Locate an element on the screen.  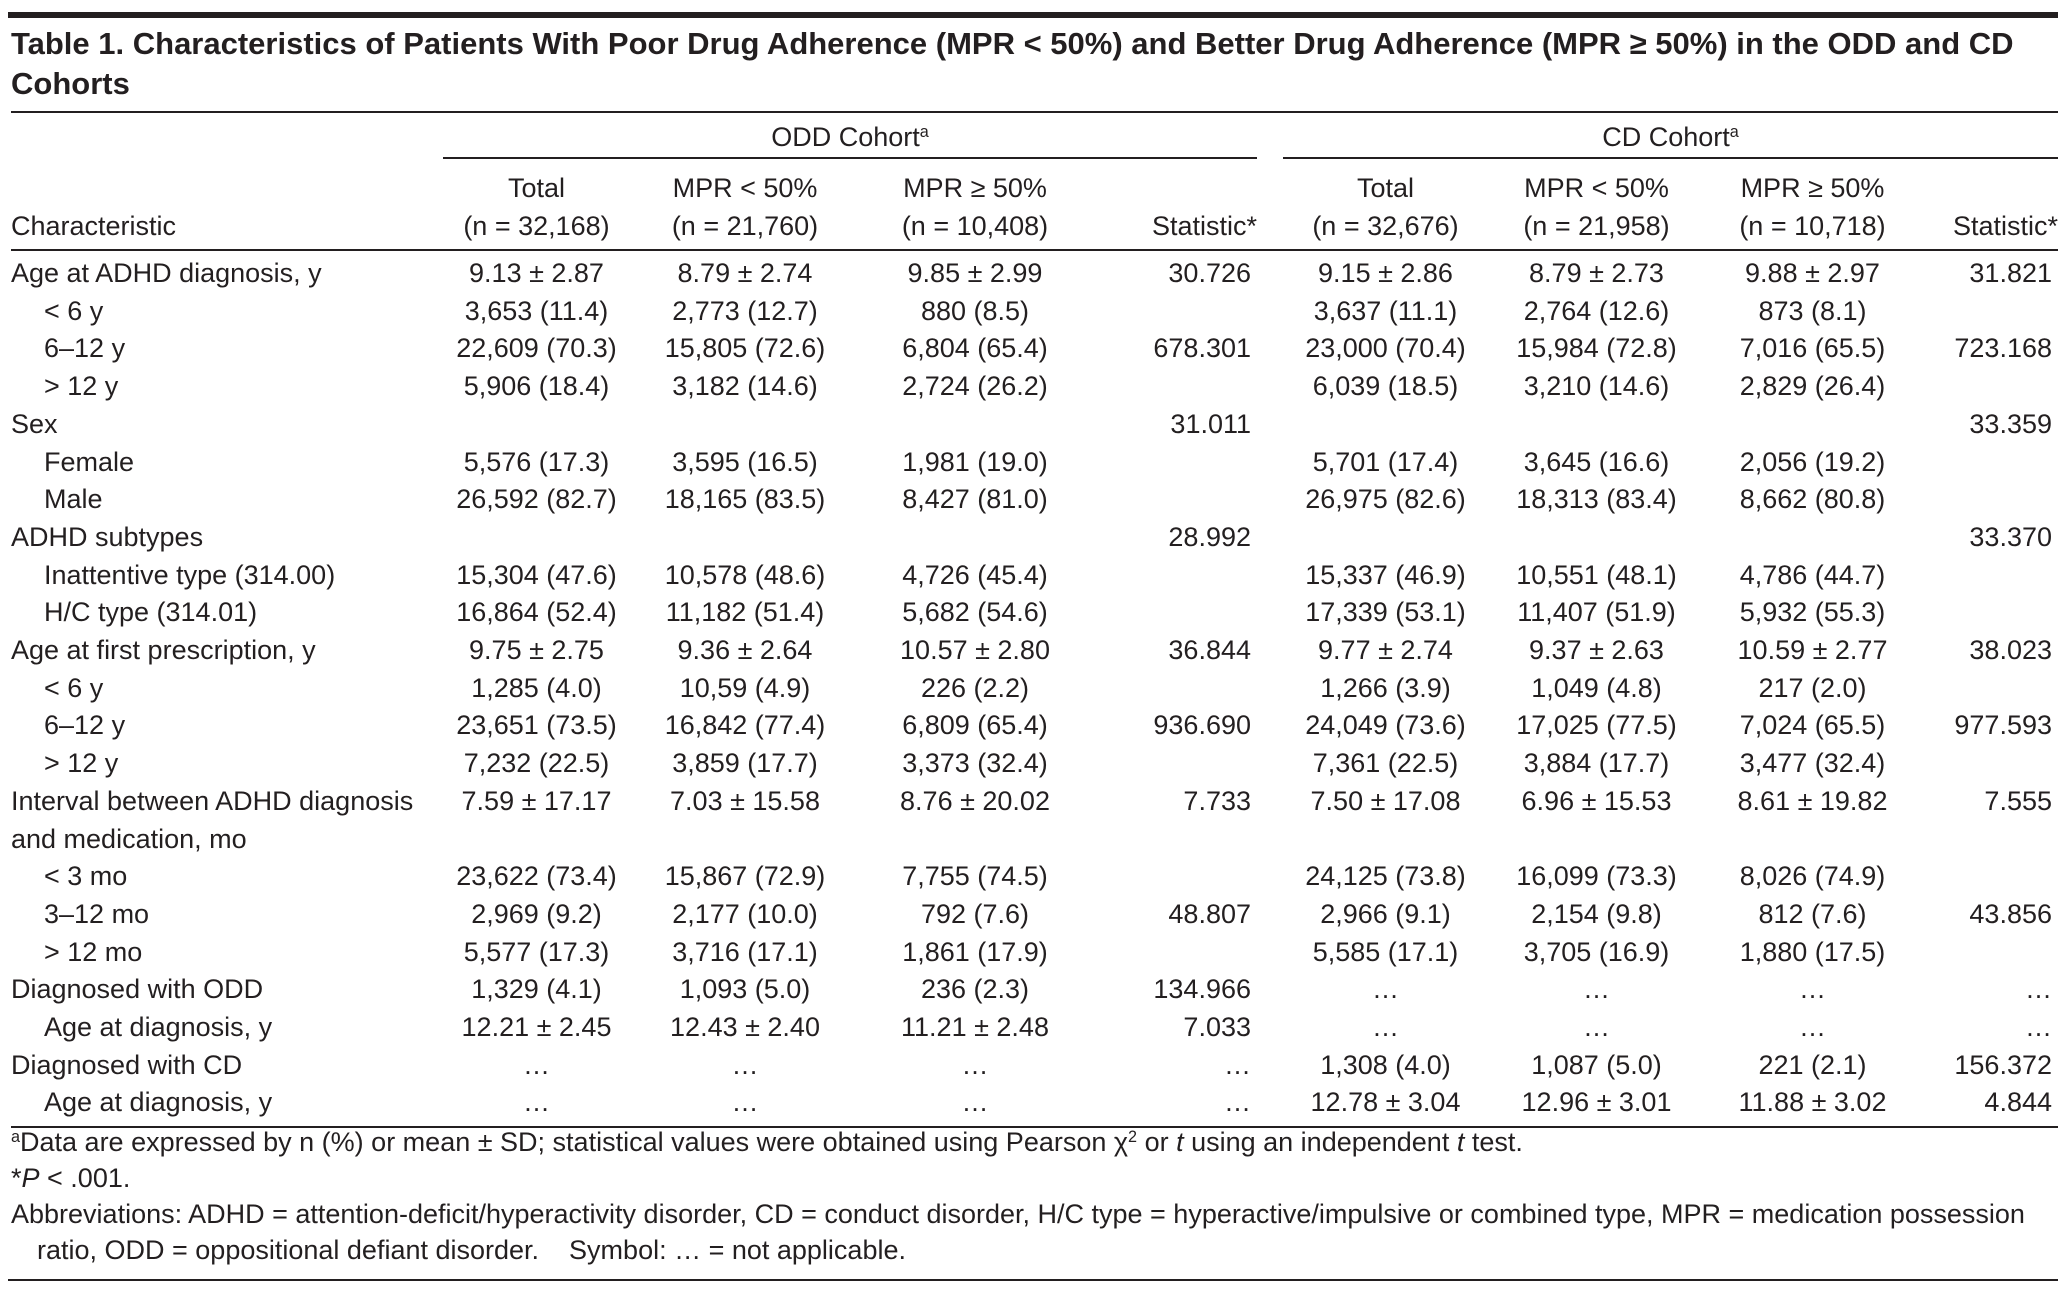
row-label: Diagnosed with ODD is located at coordinates (137, 989).